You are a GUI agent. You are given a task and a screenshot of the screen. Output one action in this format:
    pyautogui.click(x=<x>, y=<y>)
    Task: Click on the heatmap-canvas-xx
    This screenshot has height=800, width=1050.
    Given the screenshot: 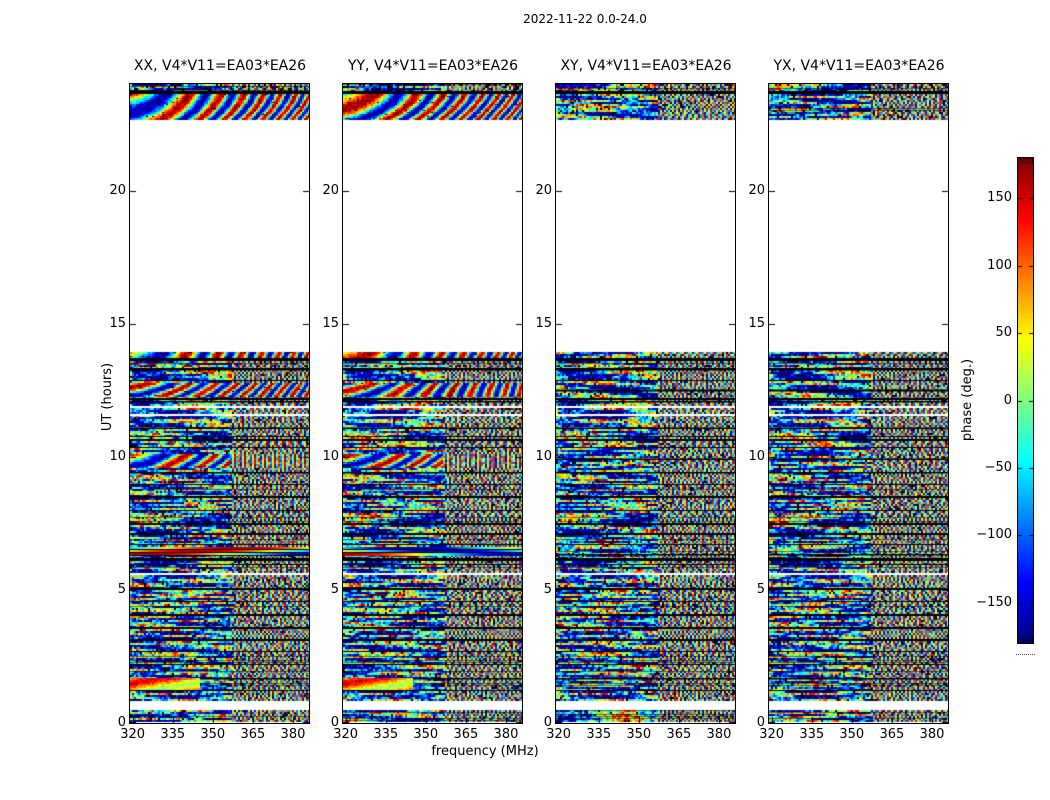 What is the action you would take?
    pyautogui.click(x=219, y=403)
    